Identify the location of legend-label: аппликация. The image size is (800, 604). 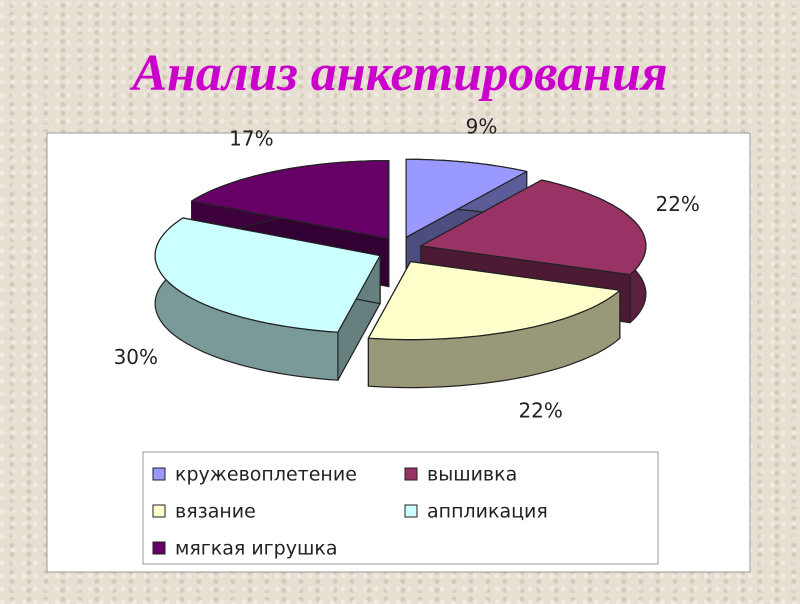
(487, 512).